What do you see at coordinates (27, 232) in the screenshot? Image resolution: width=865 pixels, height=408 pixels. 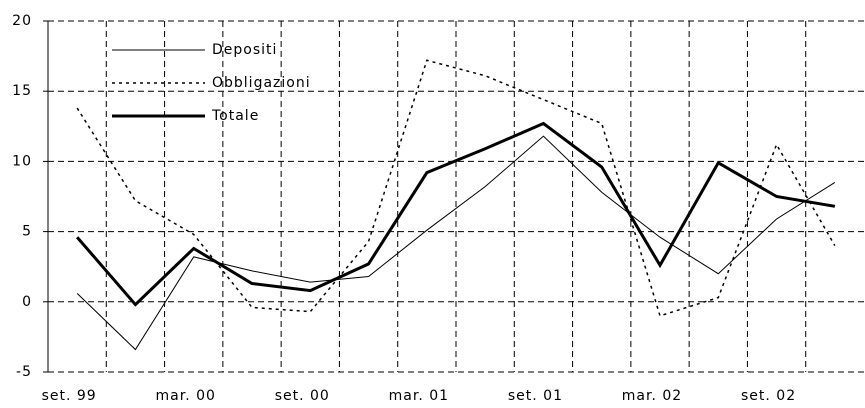 I see `y-tick-label: 5` at bounding box center [27, 232].